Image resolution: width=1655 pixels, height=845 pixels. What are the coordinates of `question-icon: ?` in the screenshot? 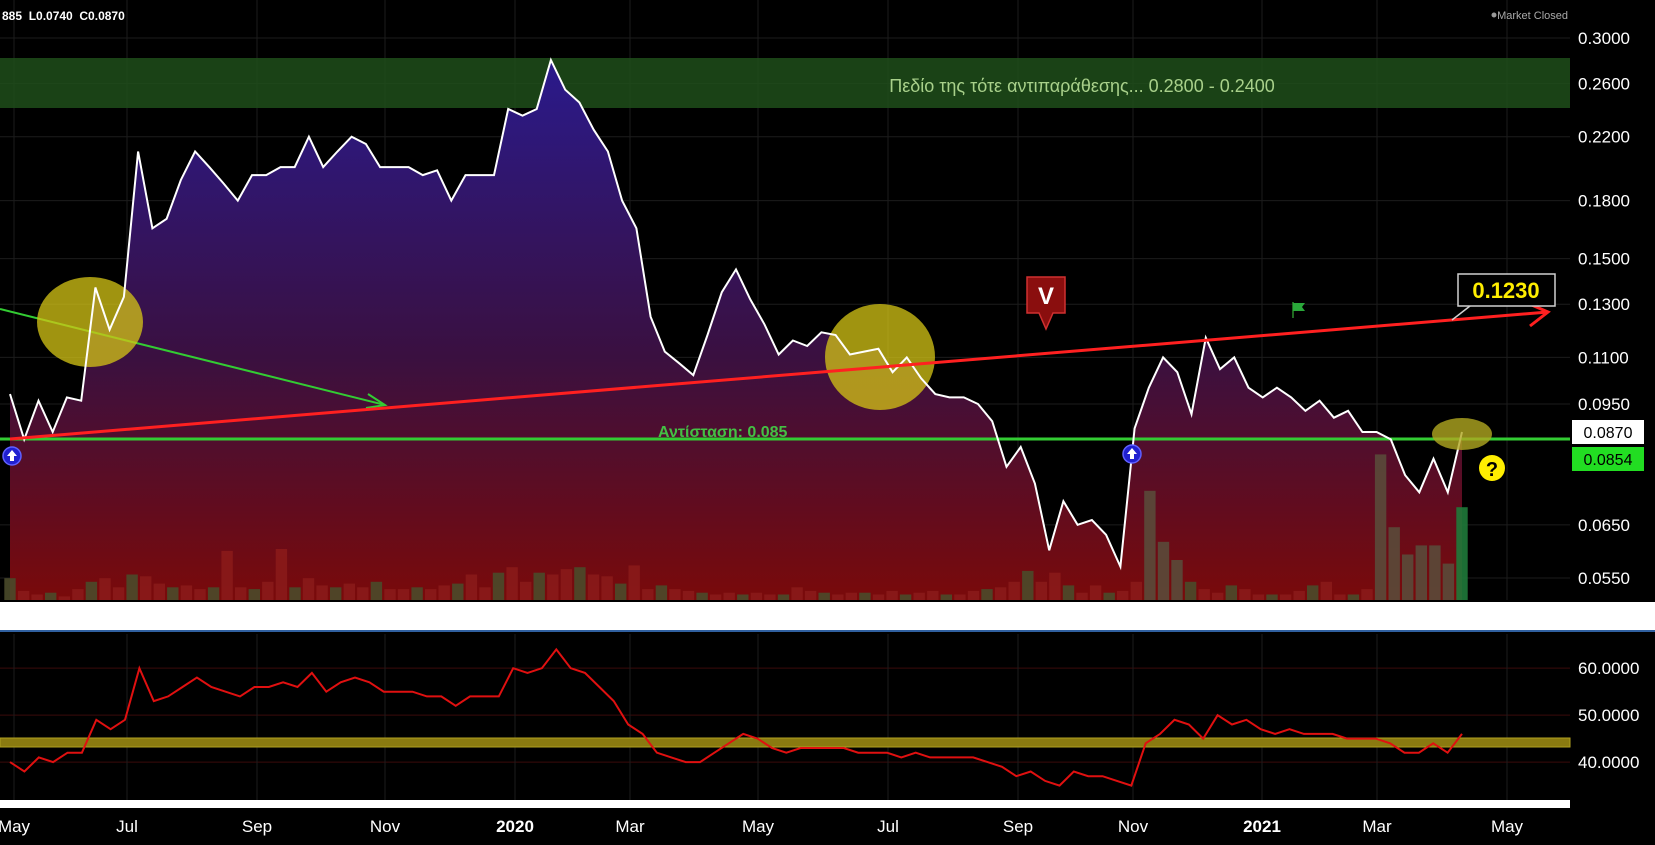 It's located at (1492, 468).